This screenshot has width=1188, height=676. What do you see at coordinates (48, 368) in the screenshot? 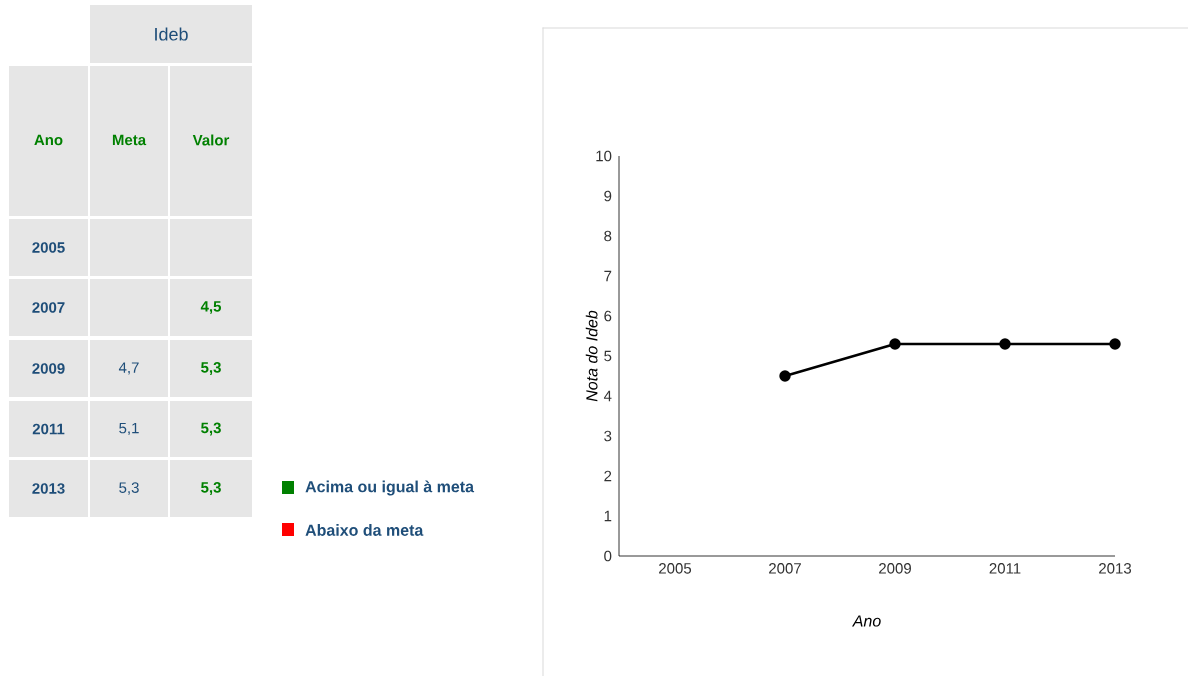
I see `y-tick-label: 2009` at bounding box center [48, 368].